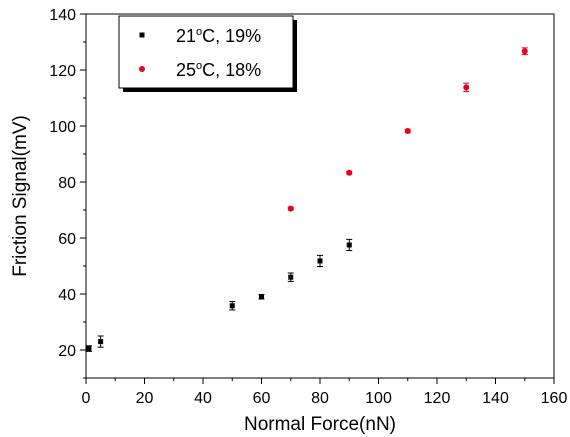 This screenshot has width=570, height=437. Describe the element at coordinates (495, 398) in the screenshot. I see `x-tick-label: 140` at that location.